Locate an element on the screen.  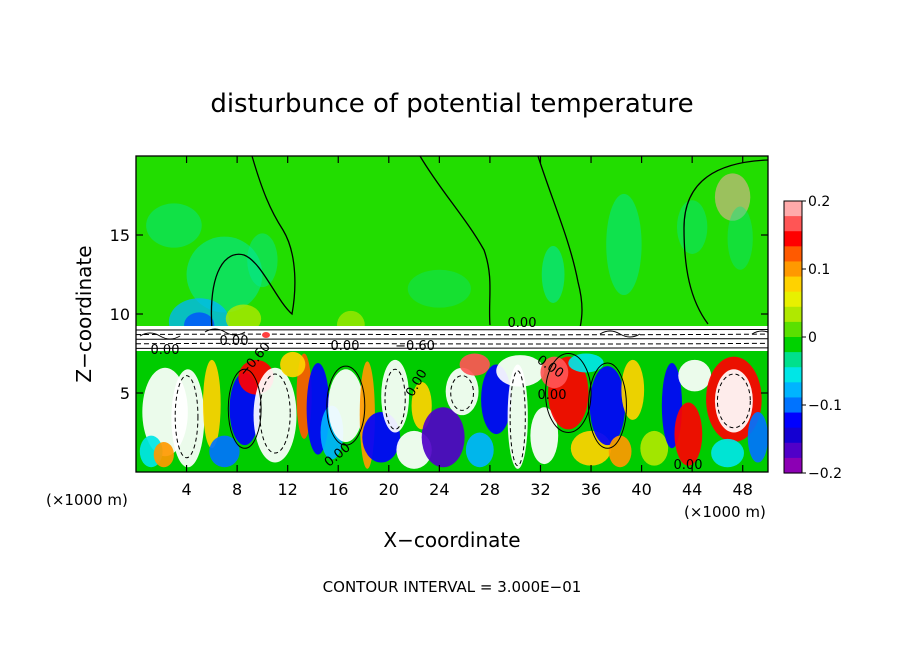
x-unit-left: (×1000 m) is located at coordinates (87, 500).